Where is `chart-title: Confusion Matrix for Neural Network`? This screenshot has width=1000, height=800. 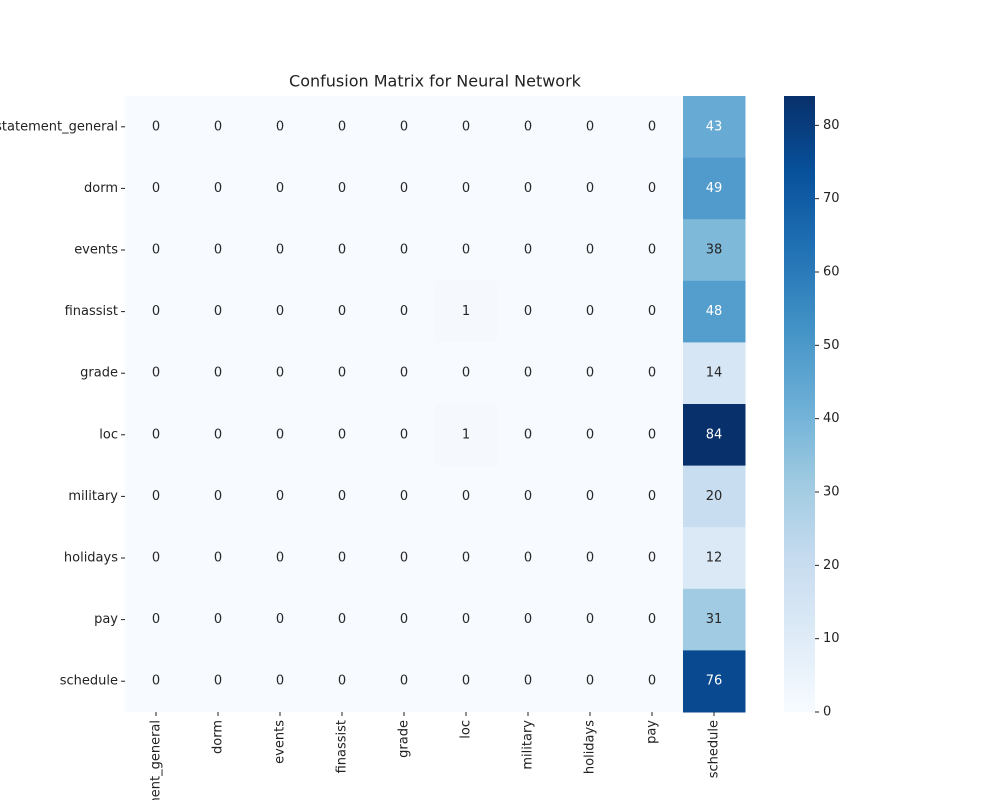
chart-title: Confusion Matrix for Neural Network is located at coordinates (435, 81).